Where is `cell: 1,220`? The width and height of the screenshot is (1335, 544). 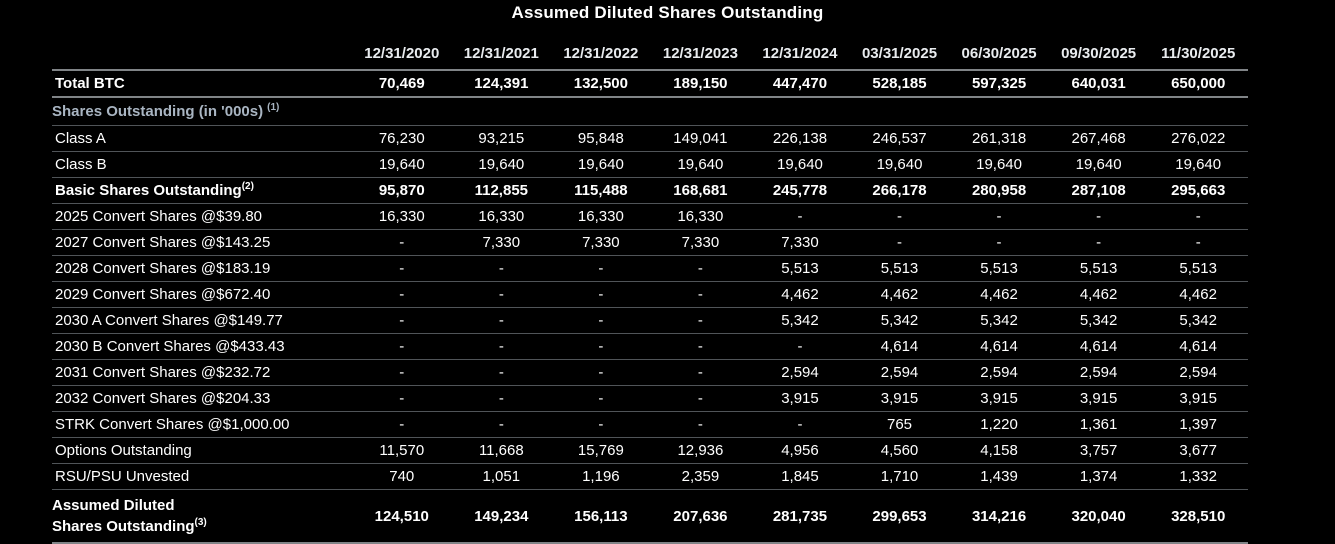 cell: 1,220 is located at coordinates (999, 424).